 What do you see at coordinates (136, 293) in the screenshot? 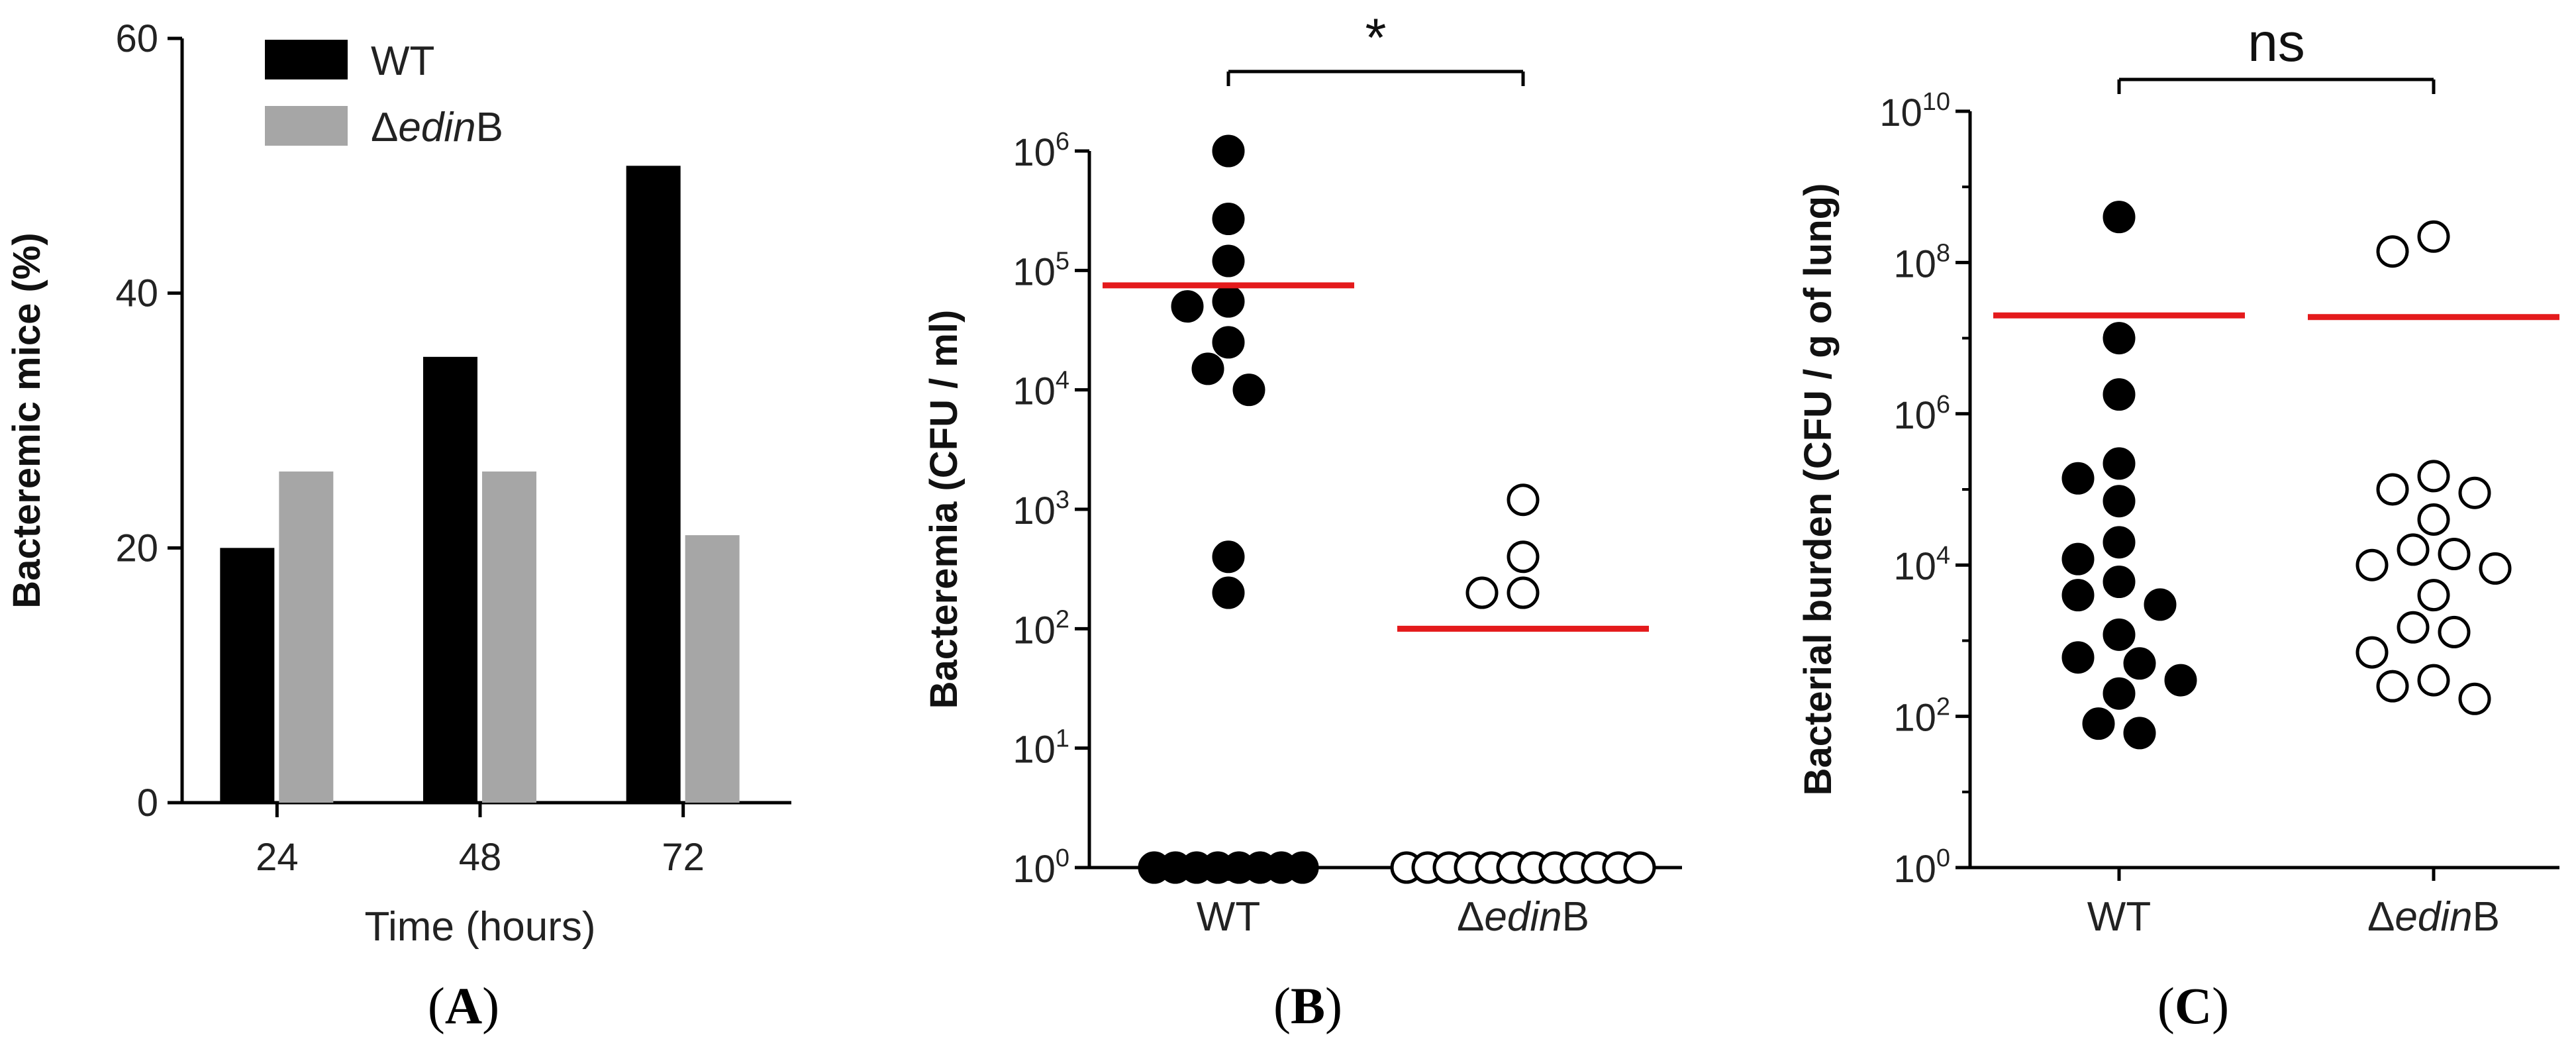
I see `panel-a-y-tick-label: 40` at bounding box center [136, 293].